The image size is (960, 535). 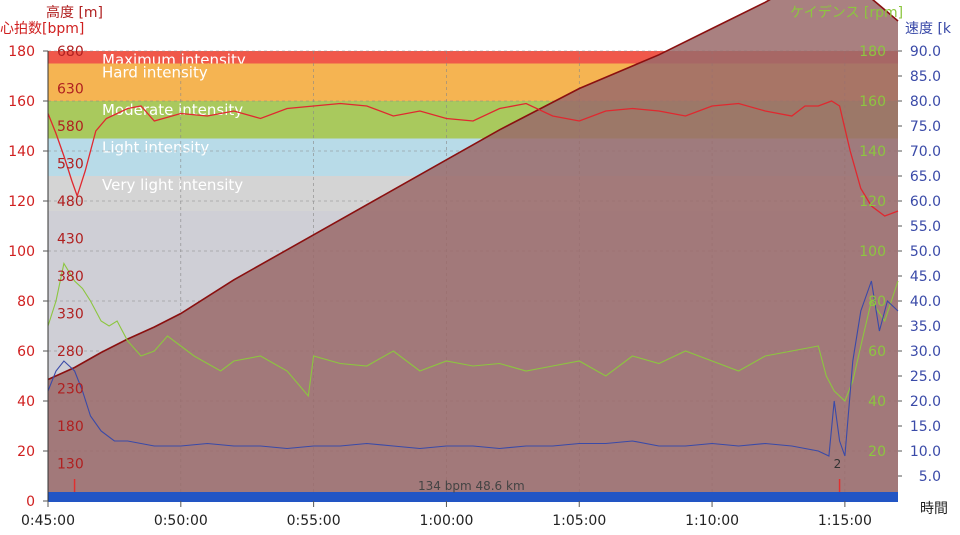 What do you see at coordinates (172, 110) in the screenshot?
I see `zone-label: Moderate intensity` at bounding box center [172, 110].